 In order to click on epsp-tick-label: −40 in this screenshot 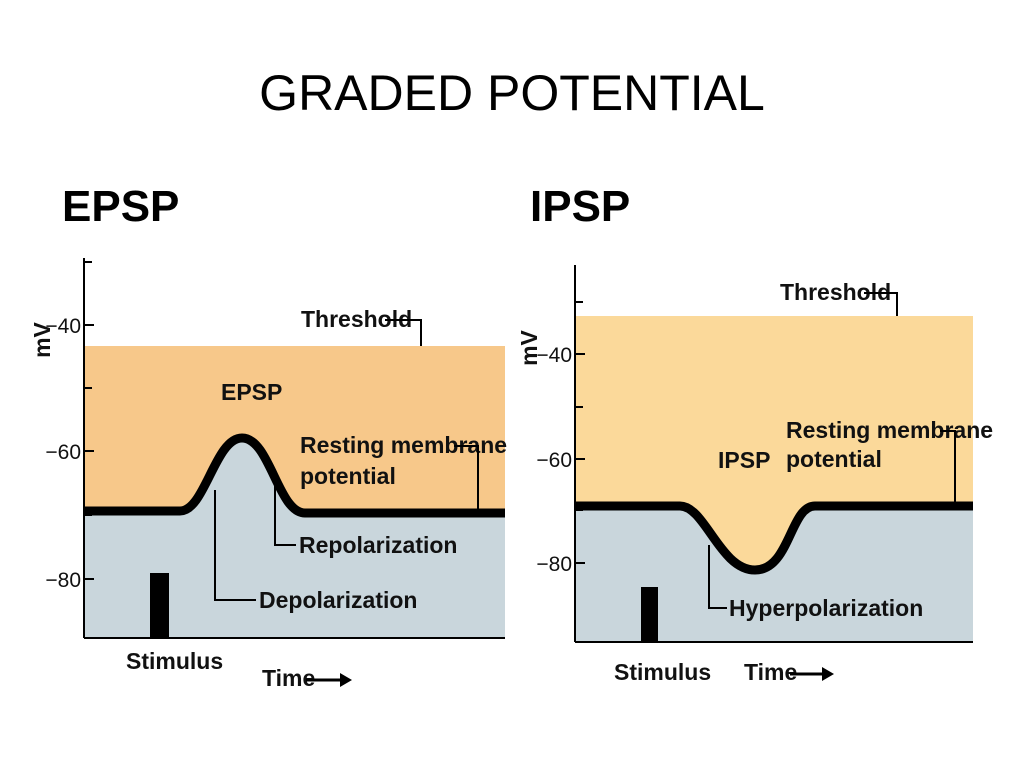, I will do `click(63, 326)`.